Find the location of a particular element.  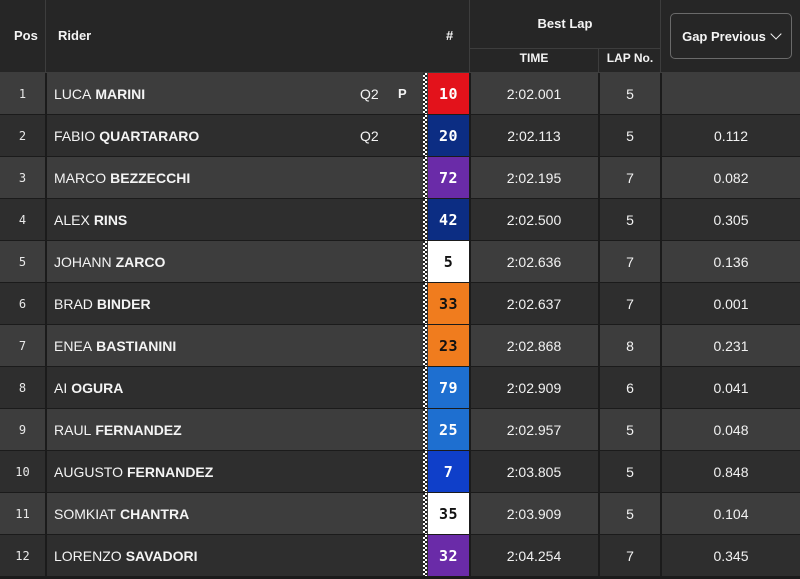

header-number: # is located at coordinates (450, 35).